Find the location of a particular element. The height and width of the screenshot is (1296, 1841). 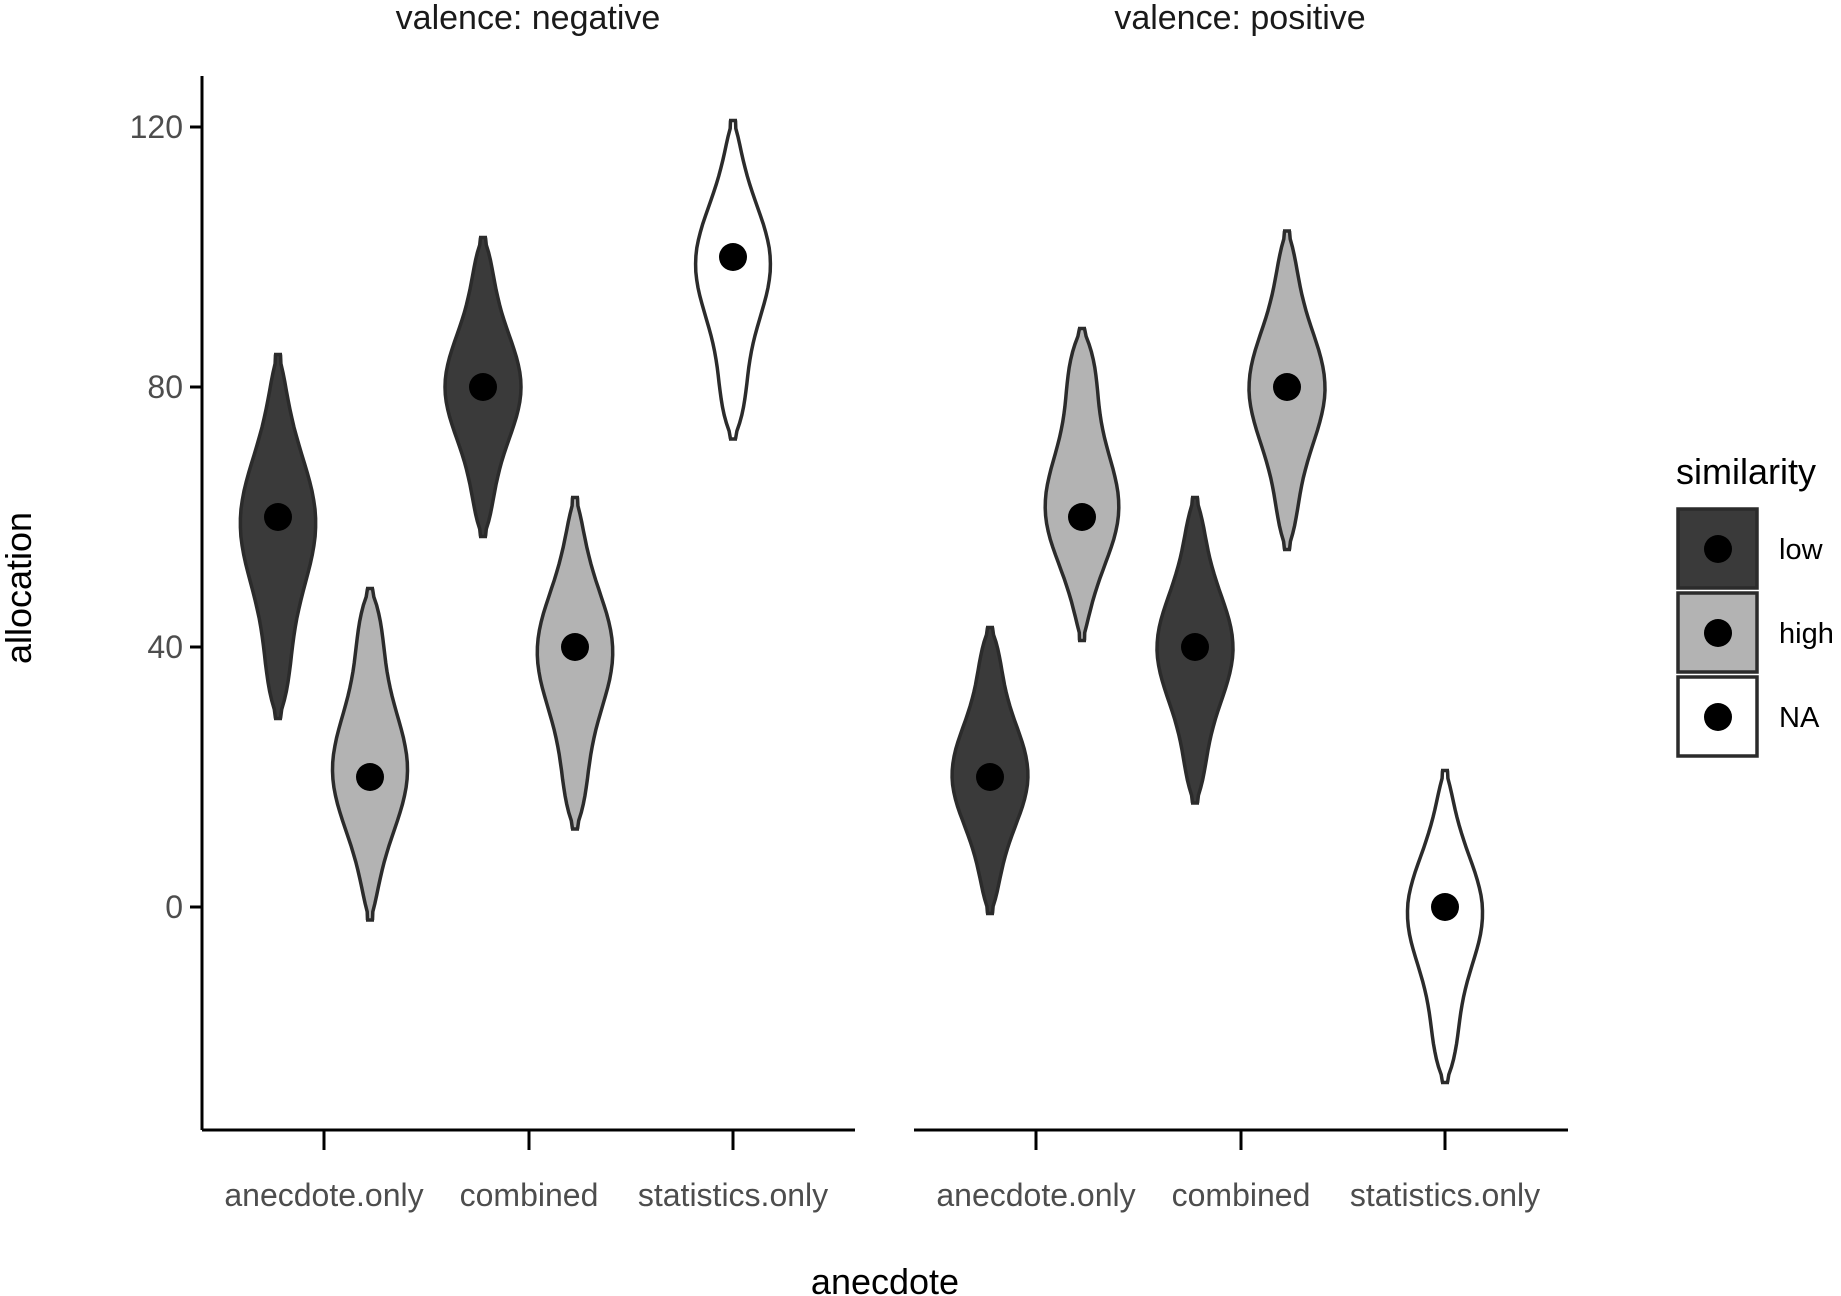

facet-titles: valence: negative valence: positive is located at coordinates (881, 18).